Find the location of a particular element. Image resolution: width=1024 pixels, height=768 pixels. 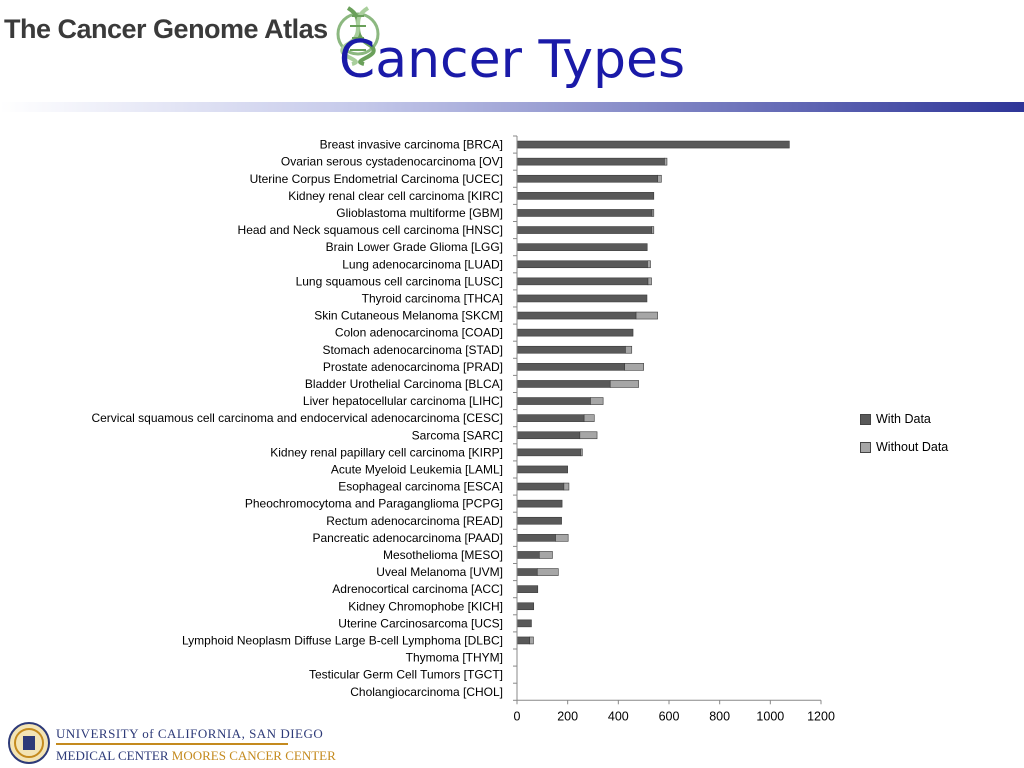

x-tick-label: 800 is located at coordinates (719, 716).